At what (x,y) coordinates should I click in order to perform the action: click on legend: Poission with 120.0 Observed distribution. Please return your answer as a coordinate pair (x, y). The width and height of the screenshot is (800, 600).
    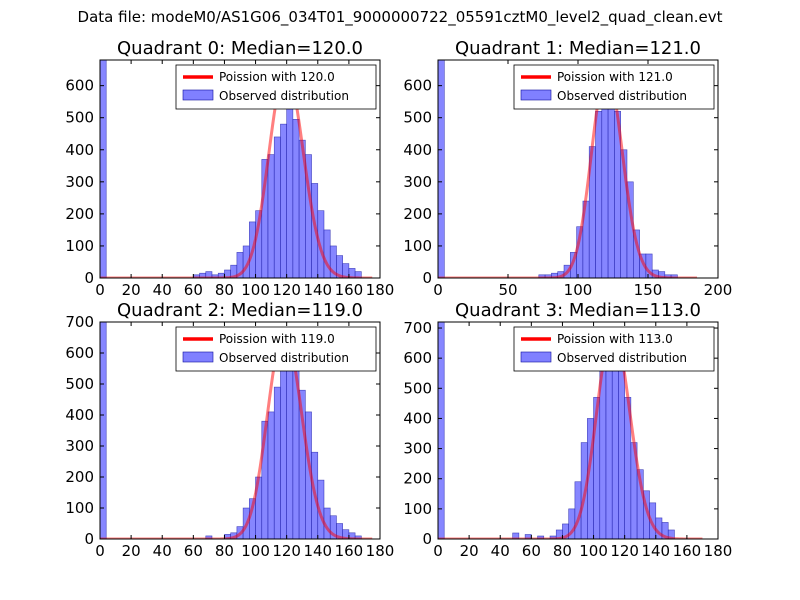
    Looking at the image, I should click on (276, 87).